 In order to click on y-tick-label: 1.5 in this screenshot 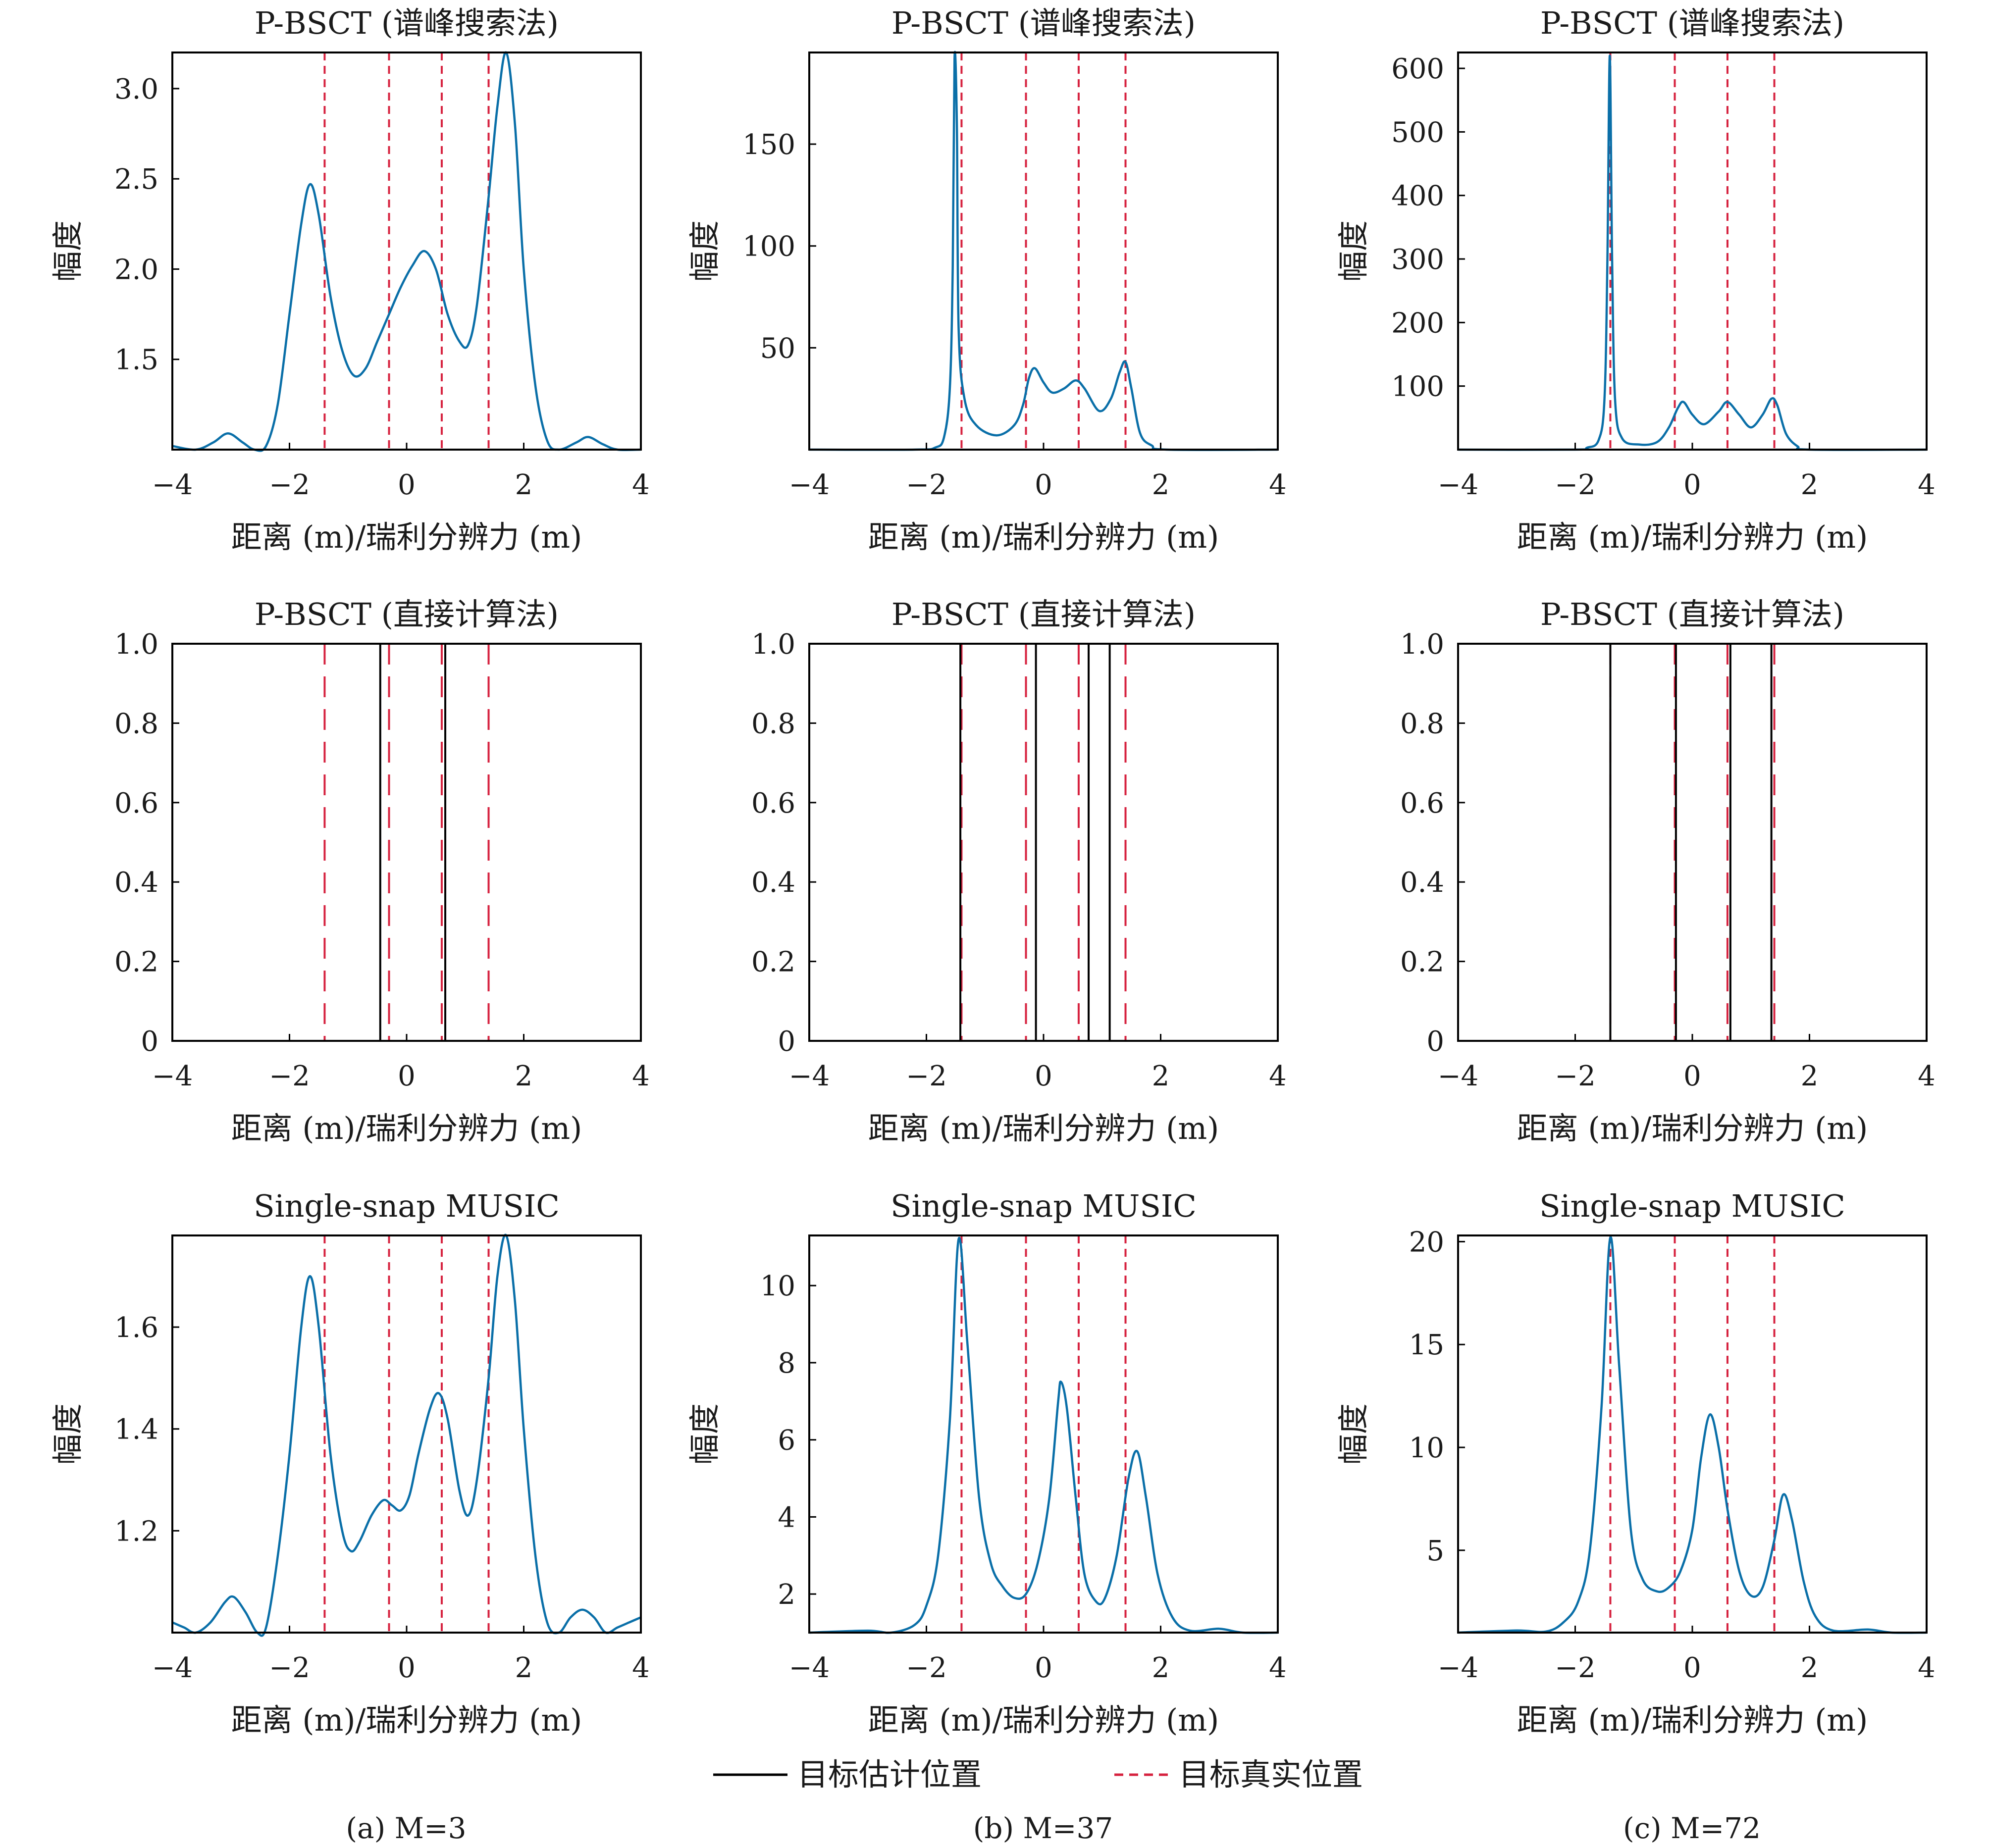, I will do `click(136, 360)`.